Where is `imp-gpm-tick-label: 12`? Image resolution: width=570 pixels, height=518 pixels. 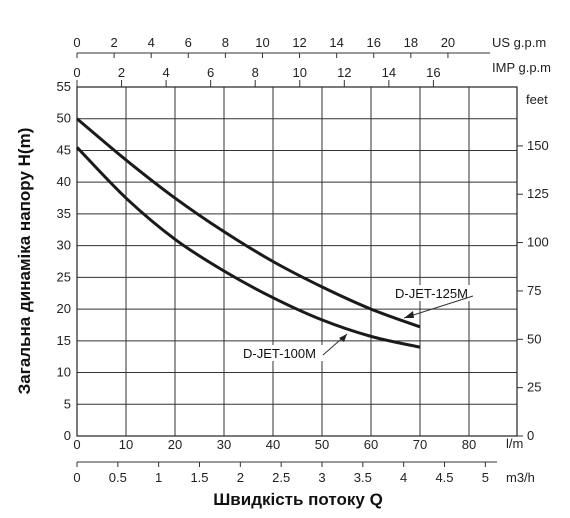 imp-gpm-tick-label: 12 is located at coordinates (344, 72).